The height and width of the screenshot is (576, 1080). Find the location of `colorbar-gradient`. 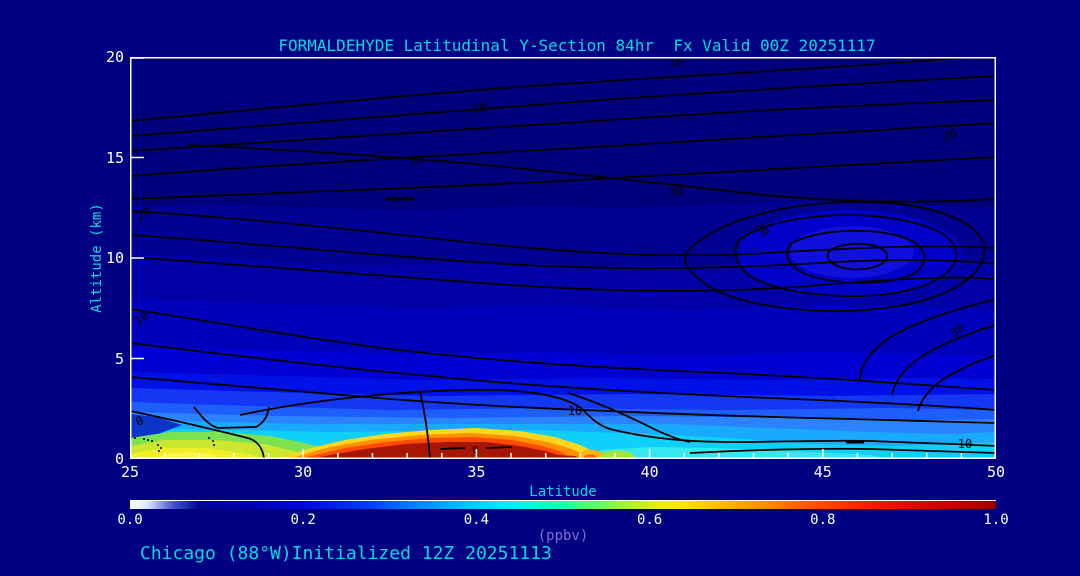

colorbar-gradient is located at coordinates (563, 504).